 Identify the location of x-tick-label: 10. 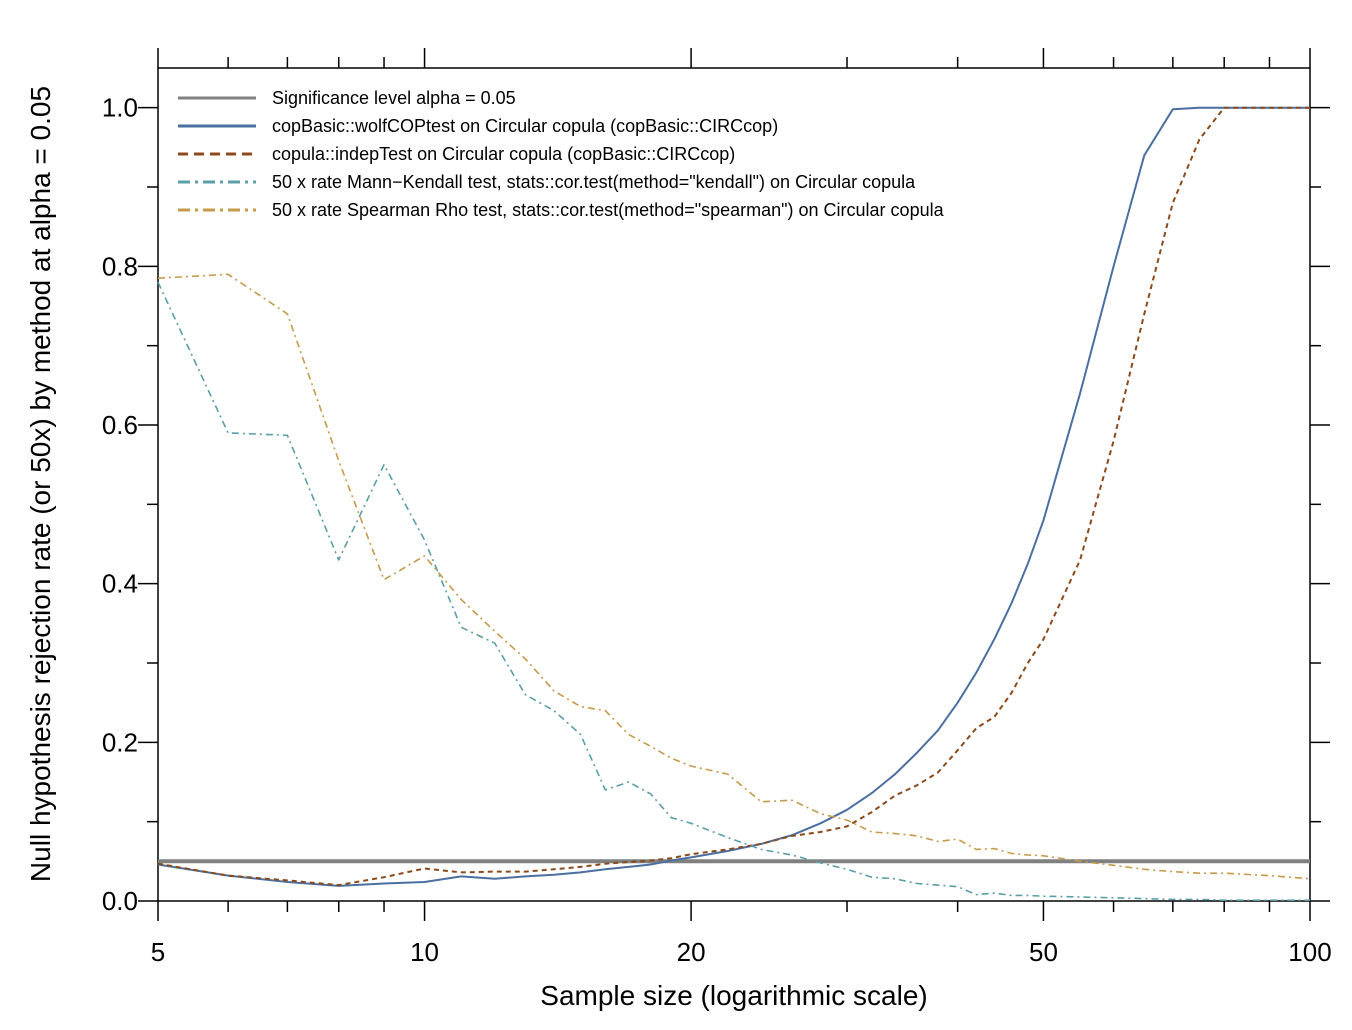
(424, 952).